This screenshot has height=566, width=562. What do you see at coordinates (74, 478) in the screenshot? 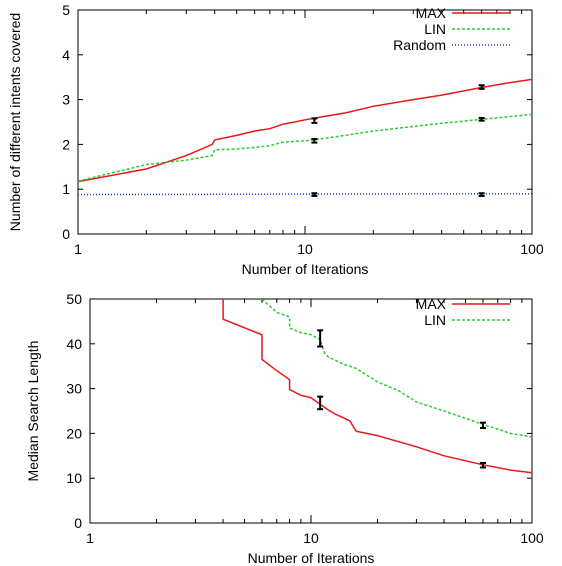
I see `y-tick-label: 10` at bounding box center [74, 478].